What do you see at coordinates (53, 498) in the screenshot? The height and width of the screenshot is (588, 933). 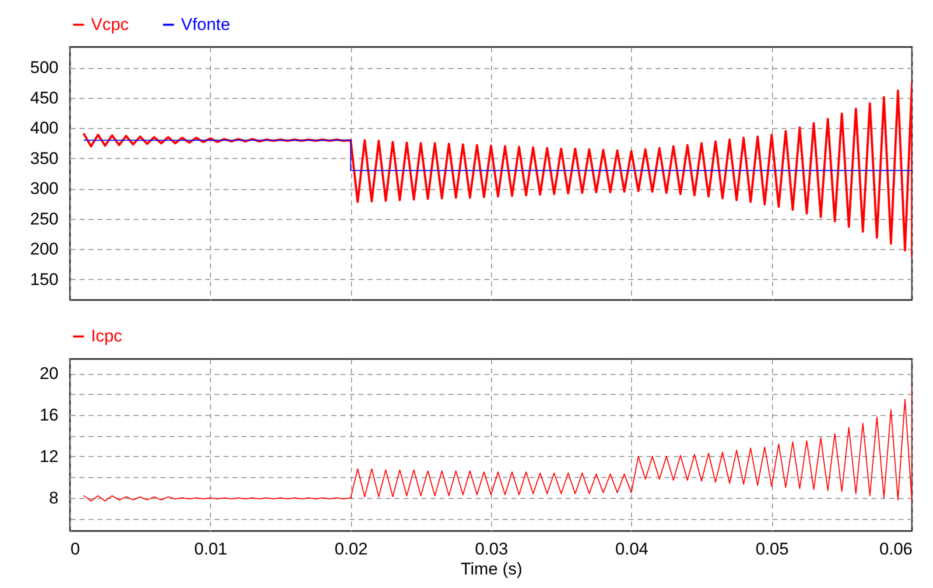 I see `y-tick-label: 8` at bounding box center [53, 498].